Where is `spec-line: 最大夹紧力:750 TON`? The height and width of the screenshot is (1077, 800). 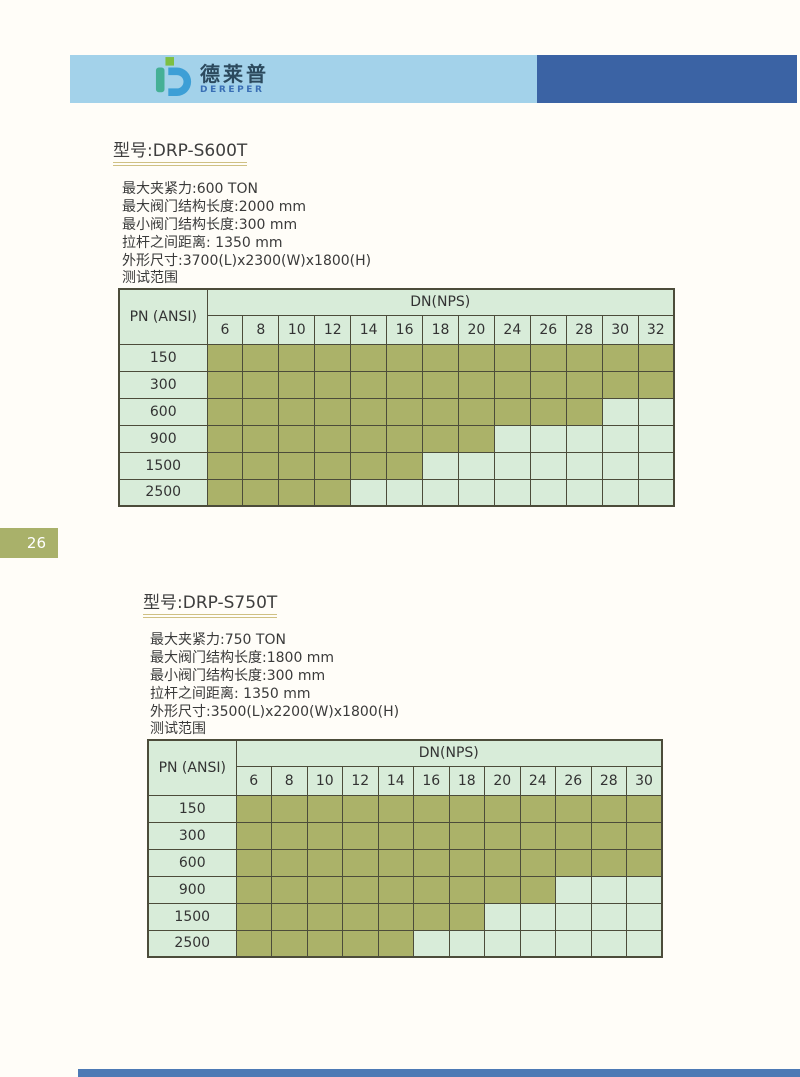 spec-line: 最大夹紧力:750 TON is located at coordinates (218, 640).